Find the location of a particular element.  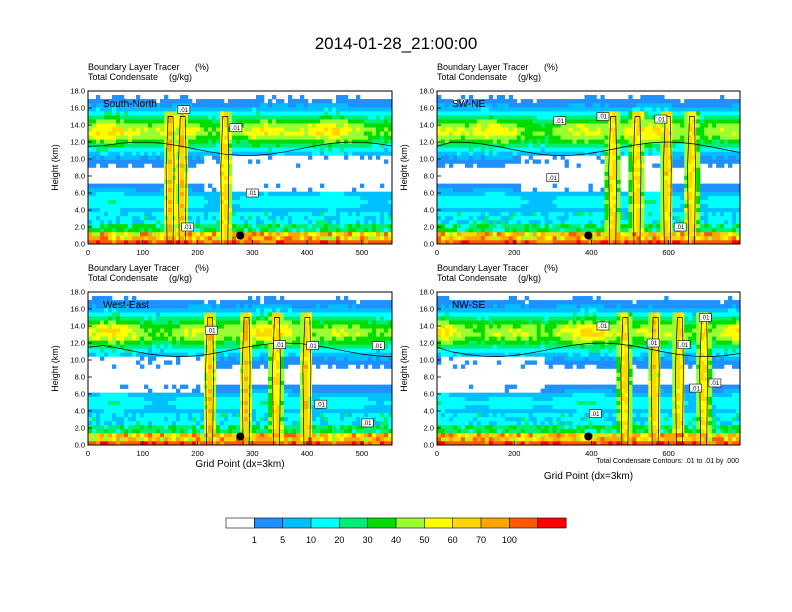

contour-line is located at coordinates (588, 148).